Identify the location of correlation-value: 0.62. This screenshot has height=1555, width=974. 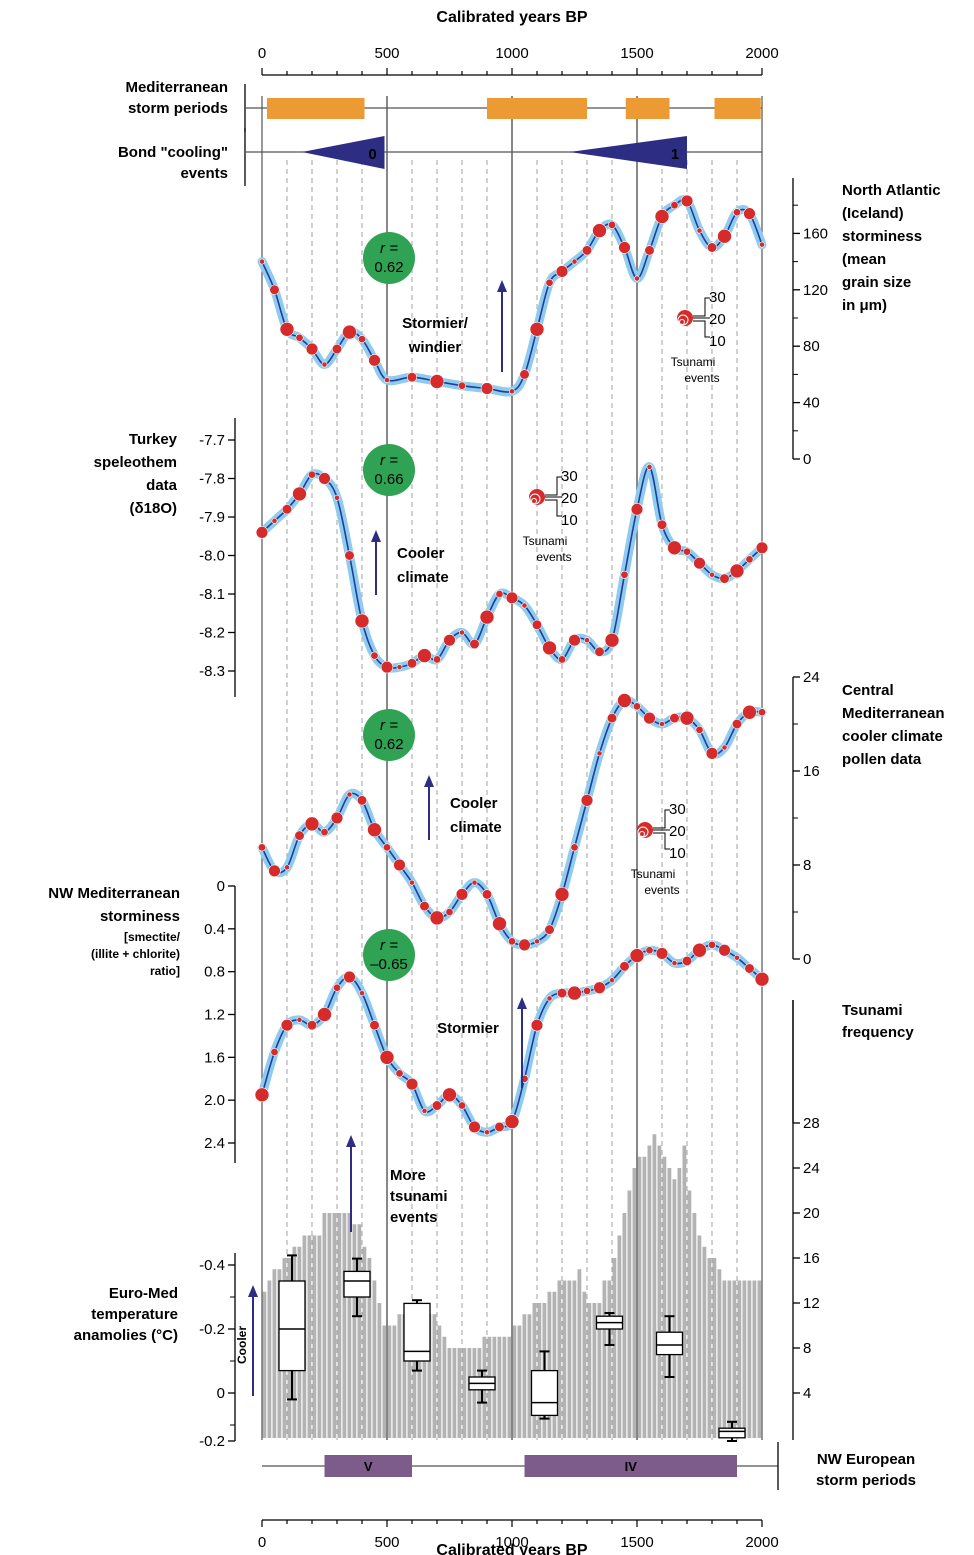
(388, 267).